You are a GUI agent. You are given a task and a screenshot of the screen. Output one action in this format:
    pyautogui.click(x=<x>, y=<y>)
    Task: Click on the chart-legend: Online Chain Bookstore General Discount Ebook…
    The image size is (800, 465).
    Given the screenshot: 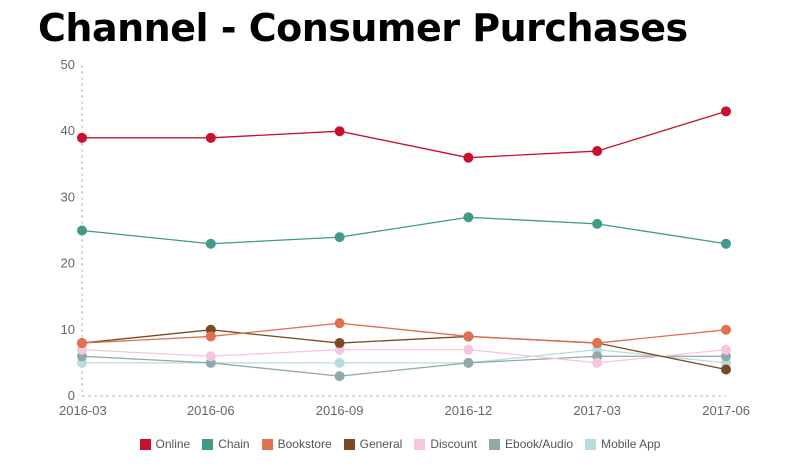 What is the action you would take?
    pyautogui.click(x=400, y=444)
    